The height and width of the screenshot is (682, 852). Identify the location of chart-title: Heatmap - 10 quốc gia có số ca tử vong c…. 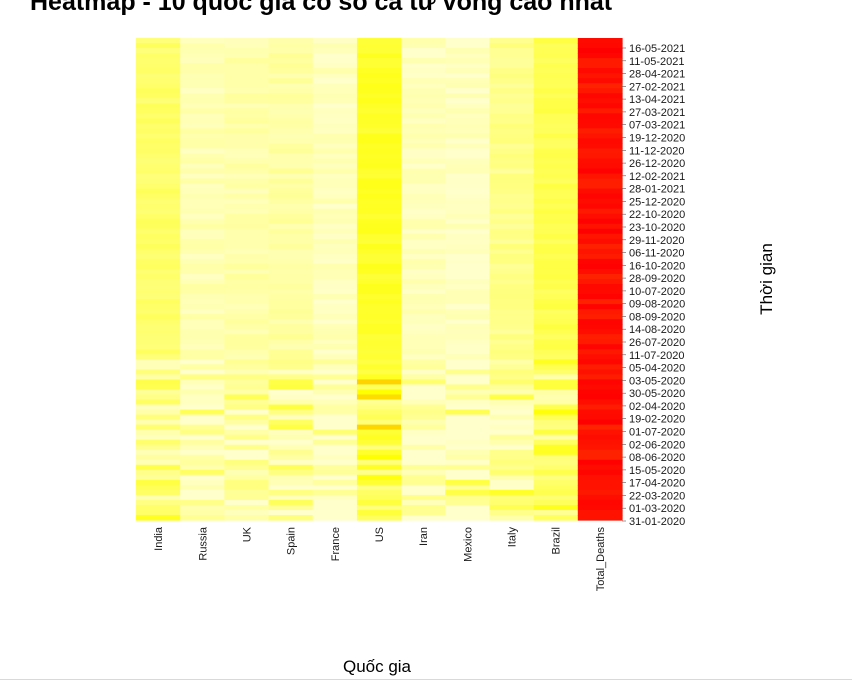
(321, 8).